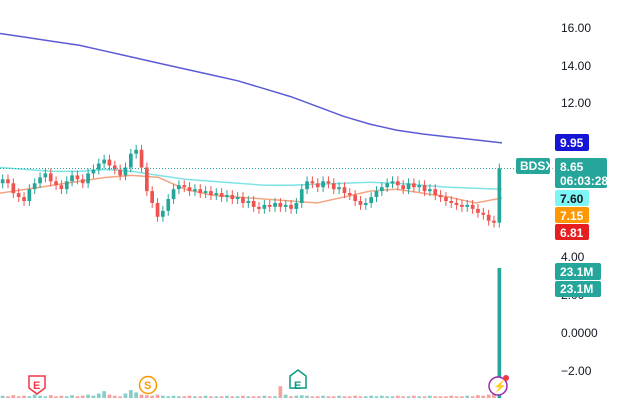 The height and width of the screenshot is (402, 619). I want to click on bar-countdown: 06:03:28, so click(584, 181).